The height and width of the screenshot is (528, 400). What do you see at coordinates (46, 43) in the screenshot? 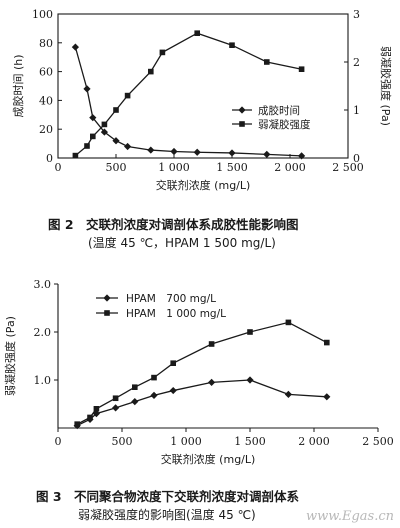
I see `chart-1-y-left-tick-label: 80` at bounding box center [46, 43].